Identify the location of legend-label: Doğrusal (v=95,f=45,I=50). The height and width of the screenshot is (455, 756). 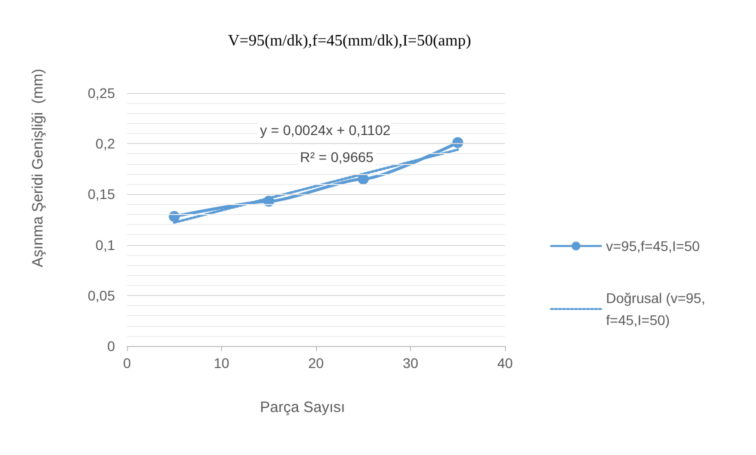
(656, 309).